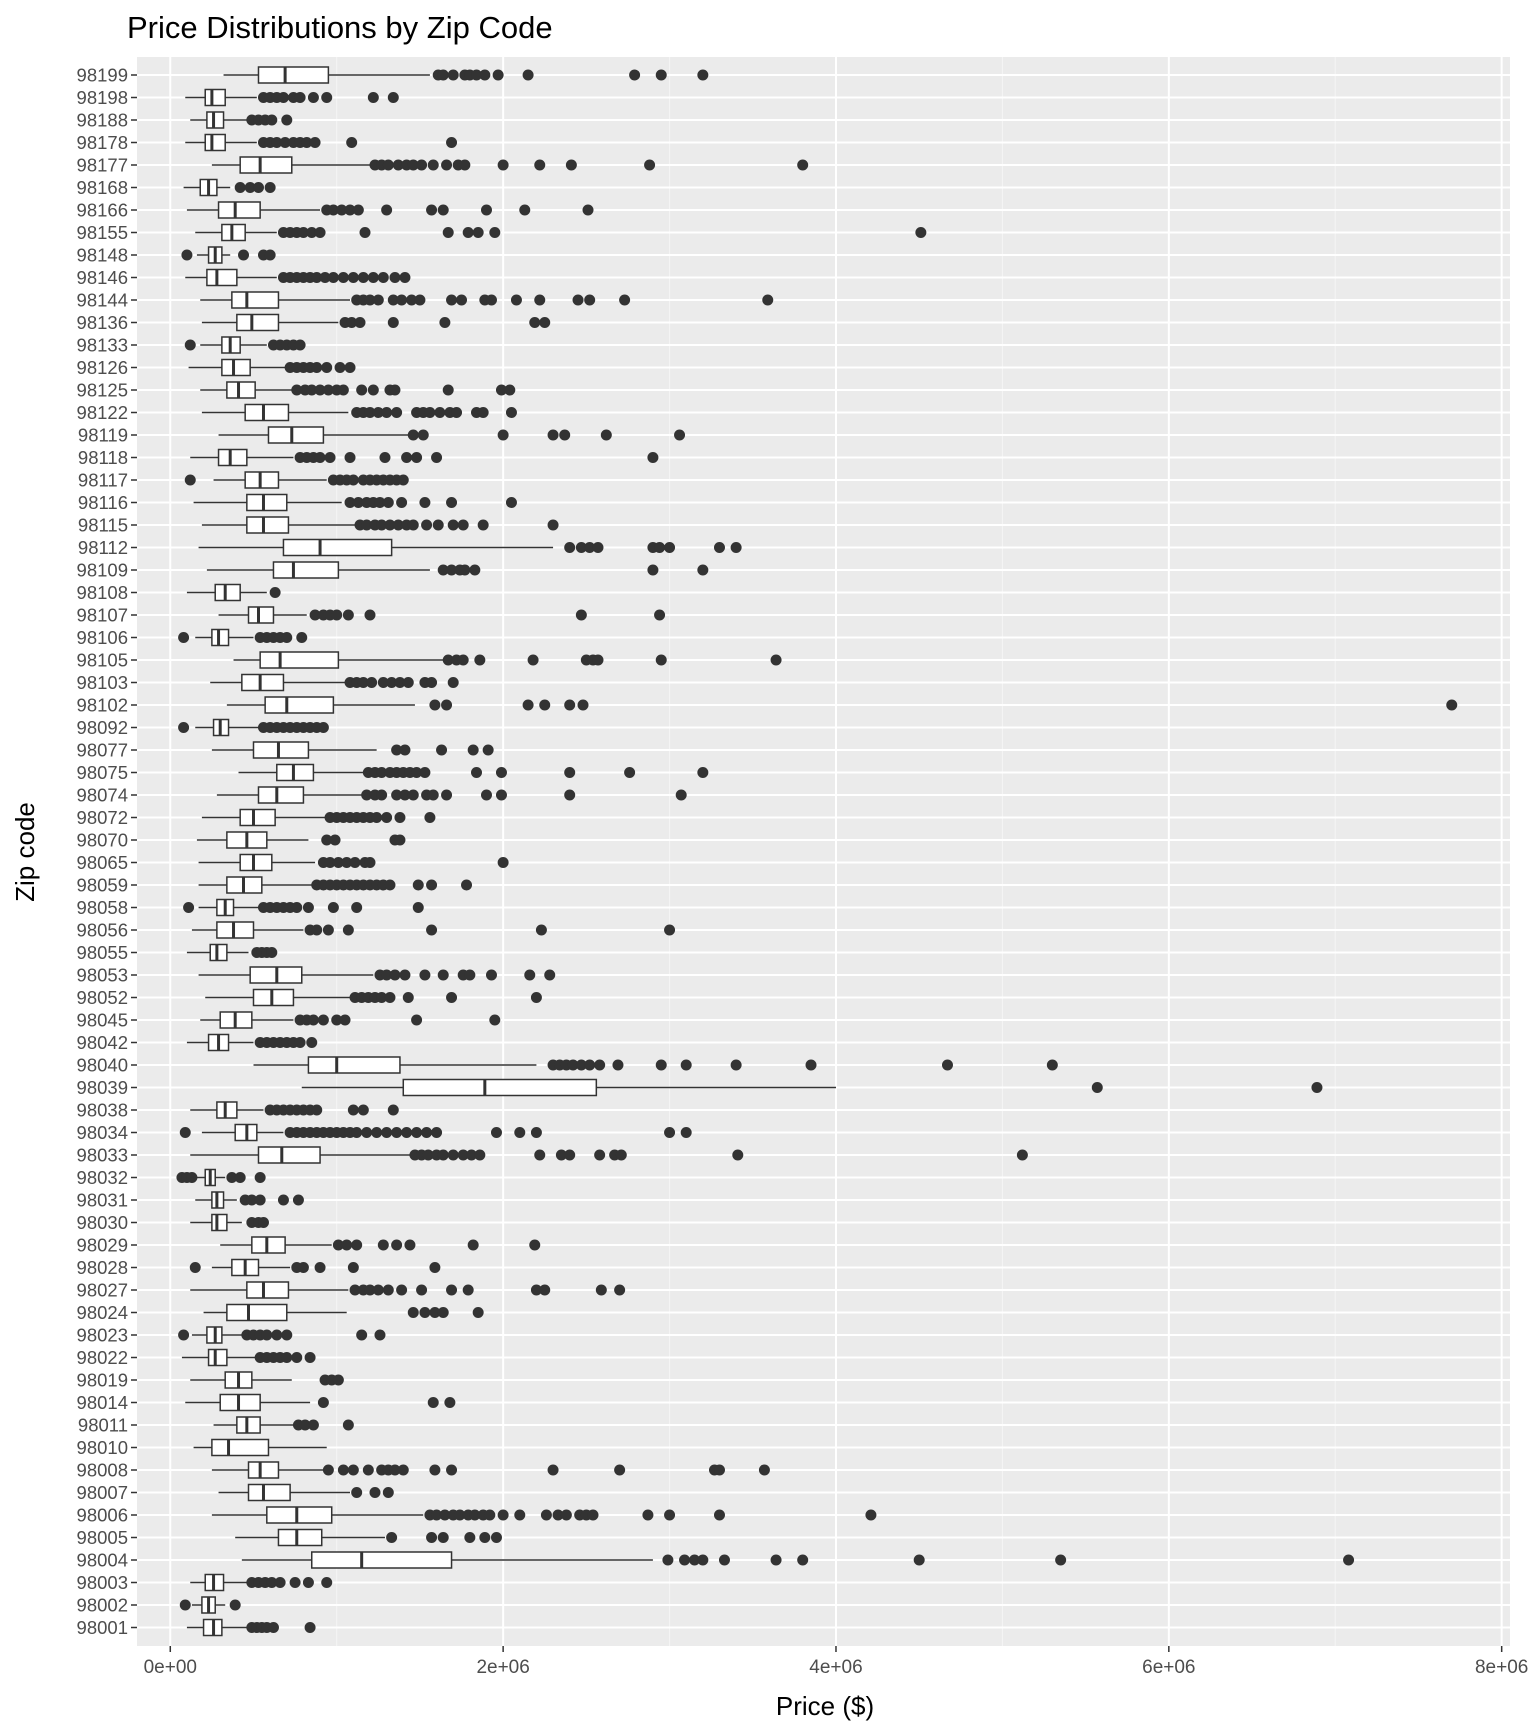 Image resolution: width=1536 pixels, height=1728 pixels. I want to click on chart-title: Price Distributions by Zip Code, so click(340, 27).